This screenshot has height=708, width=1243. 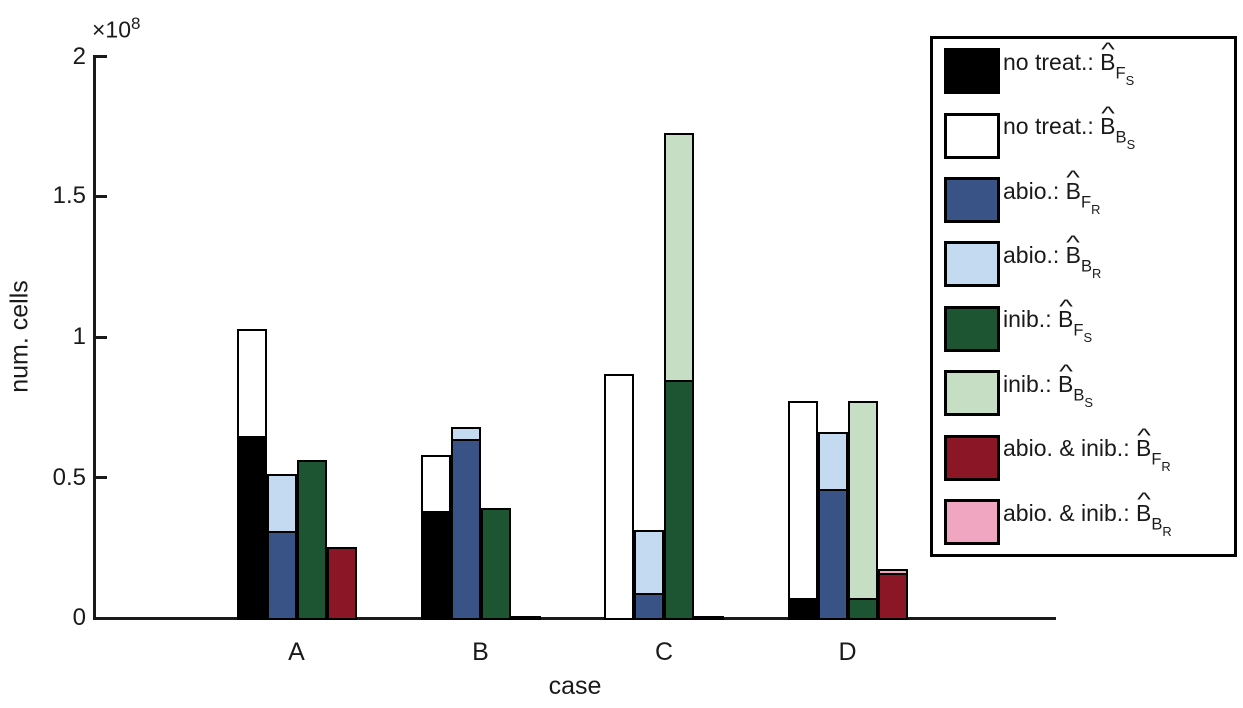 What do you see at coordinates (79, 56) in the screenshot?
I see `y-tick-label-2: 2` at bounding box center [79, 56].